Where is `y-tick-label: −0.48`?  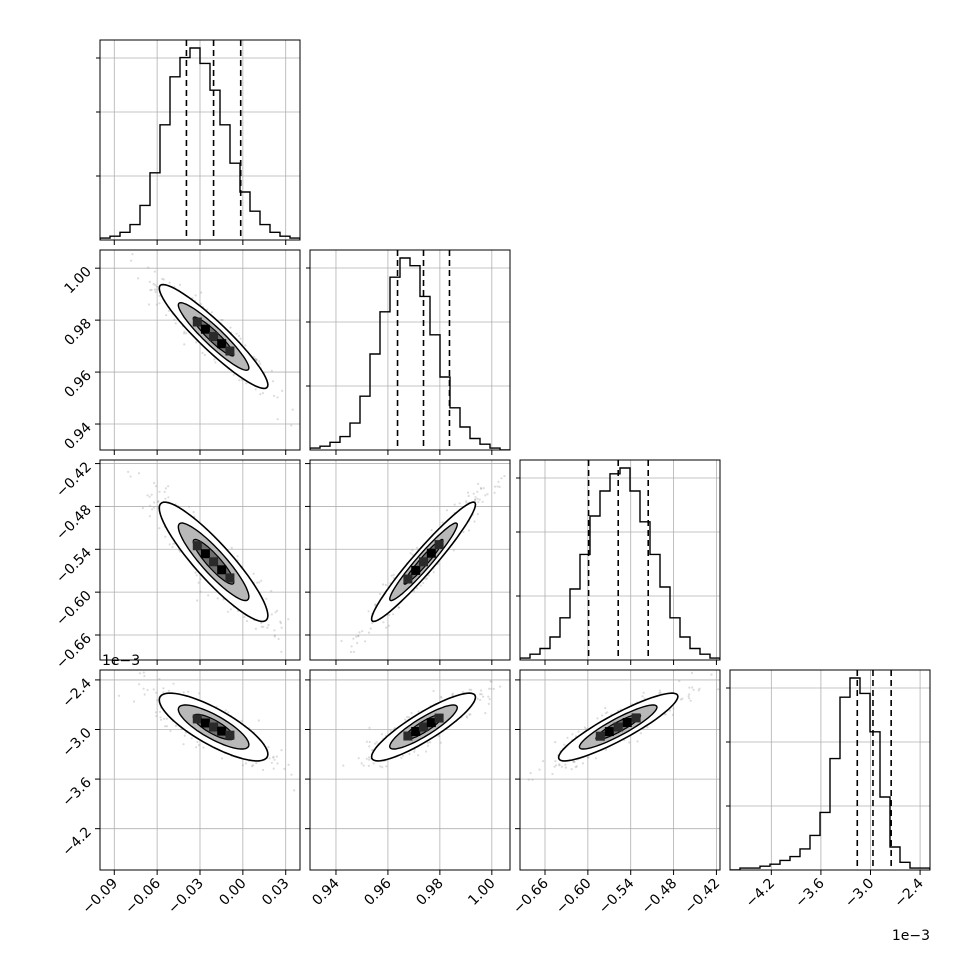 y-tick-label: −0.48 is located at coordinates (74, 523).